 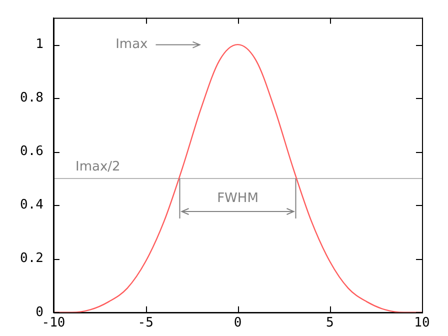 I want to click on y-tick-label: 0.6, so click(x=32, y=152).